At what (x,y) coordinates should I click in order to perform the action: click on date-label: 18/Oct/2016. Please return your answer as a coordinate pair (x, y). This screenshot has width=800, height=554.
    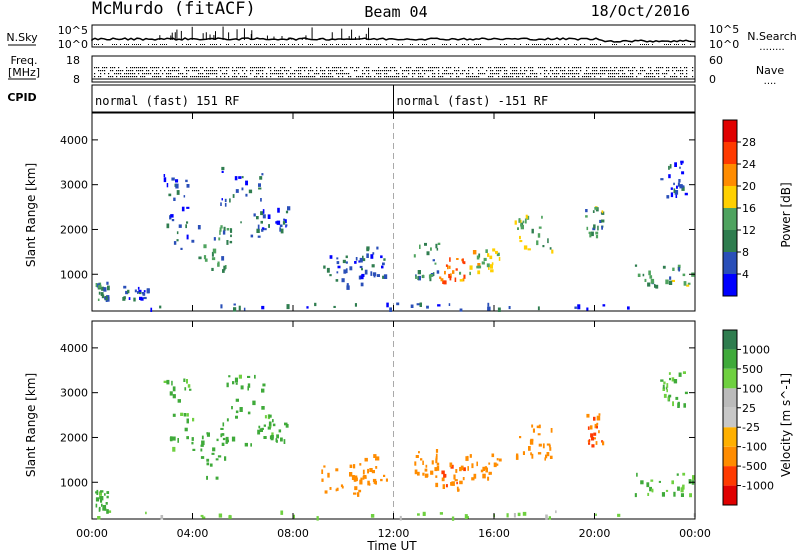
    Looking at the image, I should click on (640, 11).